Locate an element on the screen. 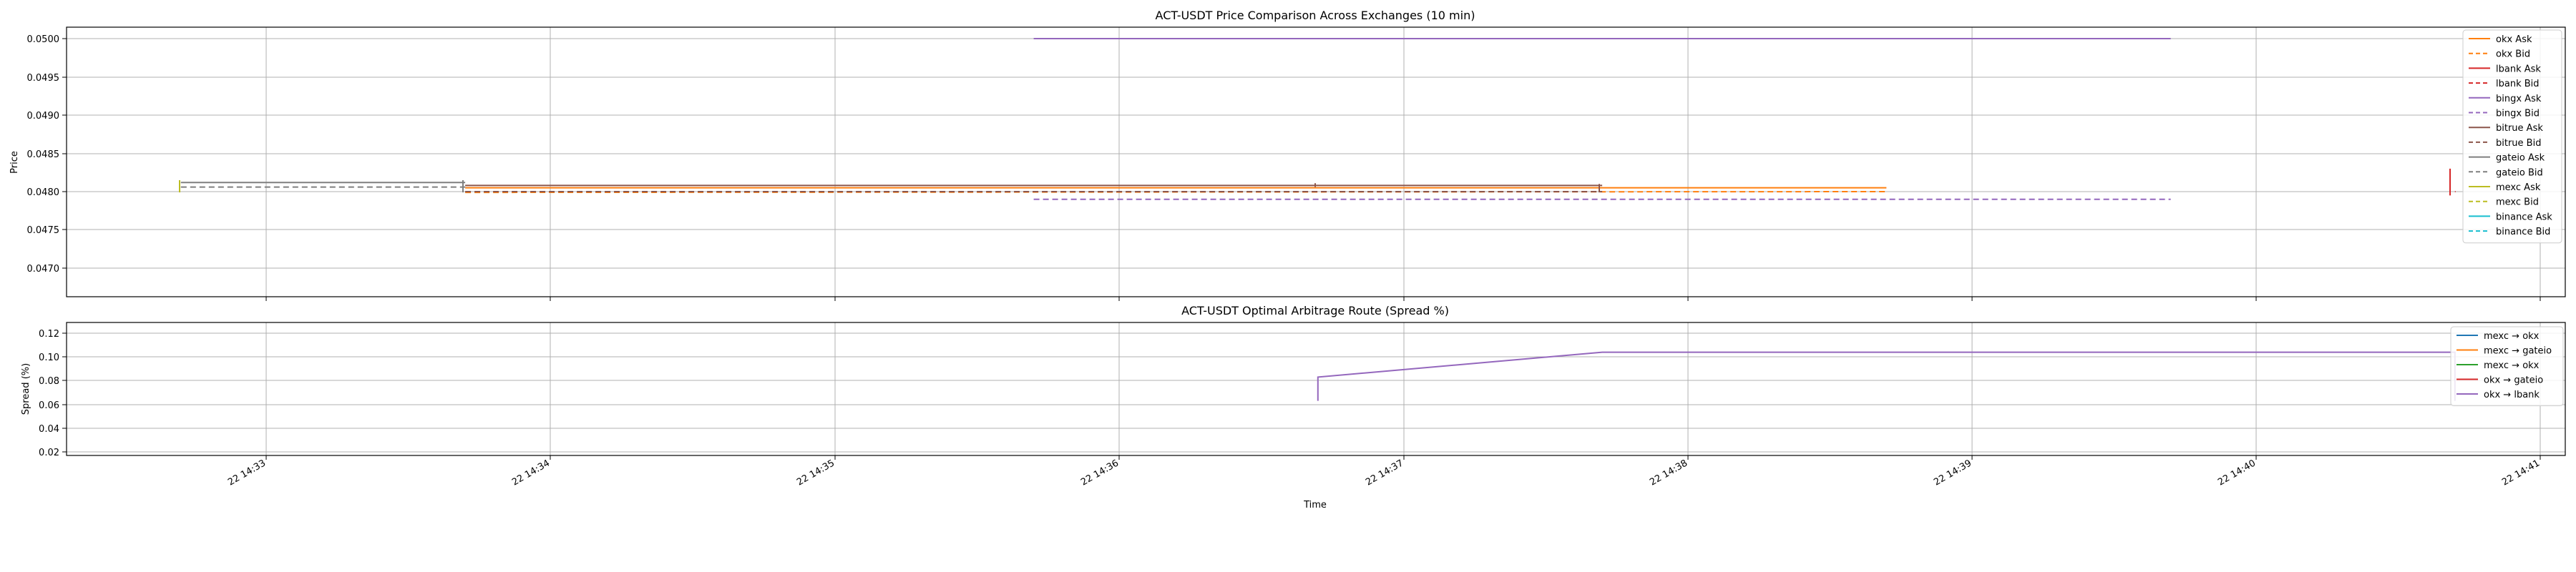 This screenshot has height=572, width=2576. y-tick-label: 0.06 is located at coordinates (49, 405).